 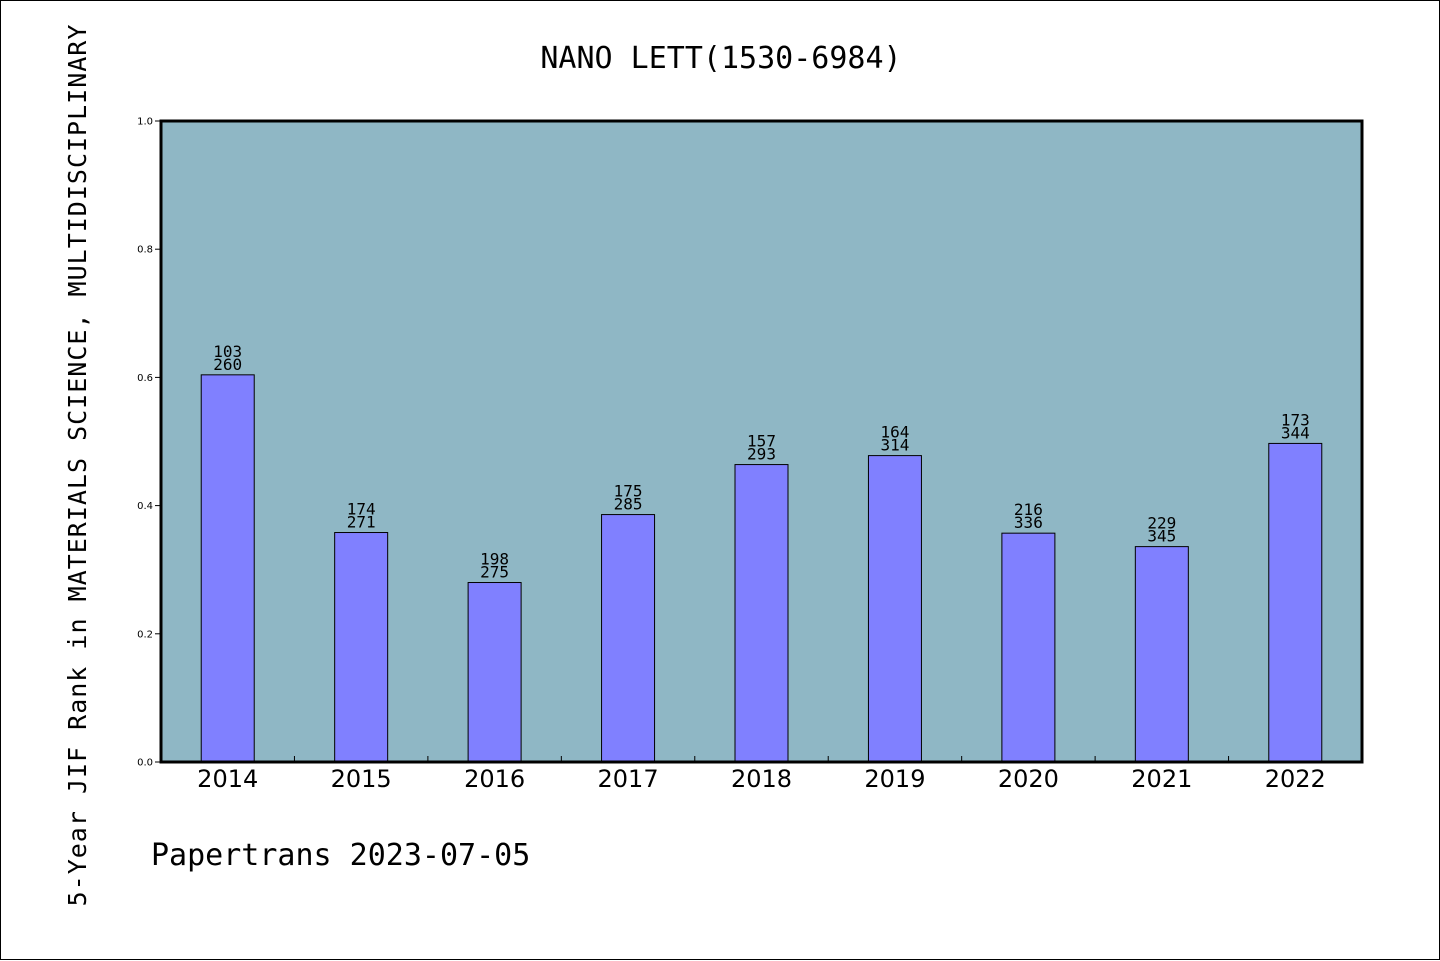 What do you see at coordinates (227, 779) in the screenshot?
I see `x-tick-label: 2014` at bounding box center [227, 779].